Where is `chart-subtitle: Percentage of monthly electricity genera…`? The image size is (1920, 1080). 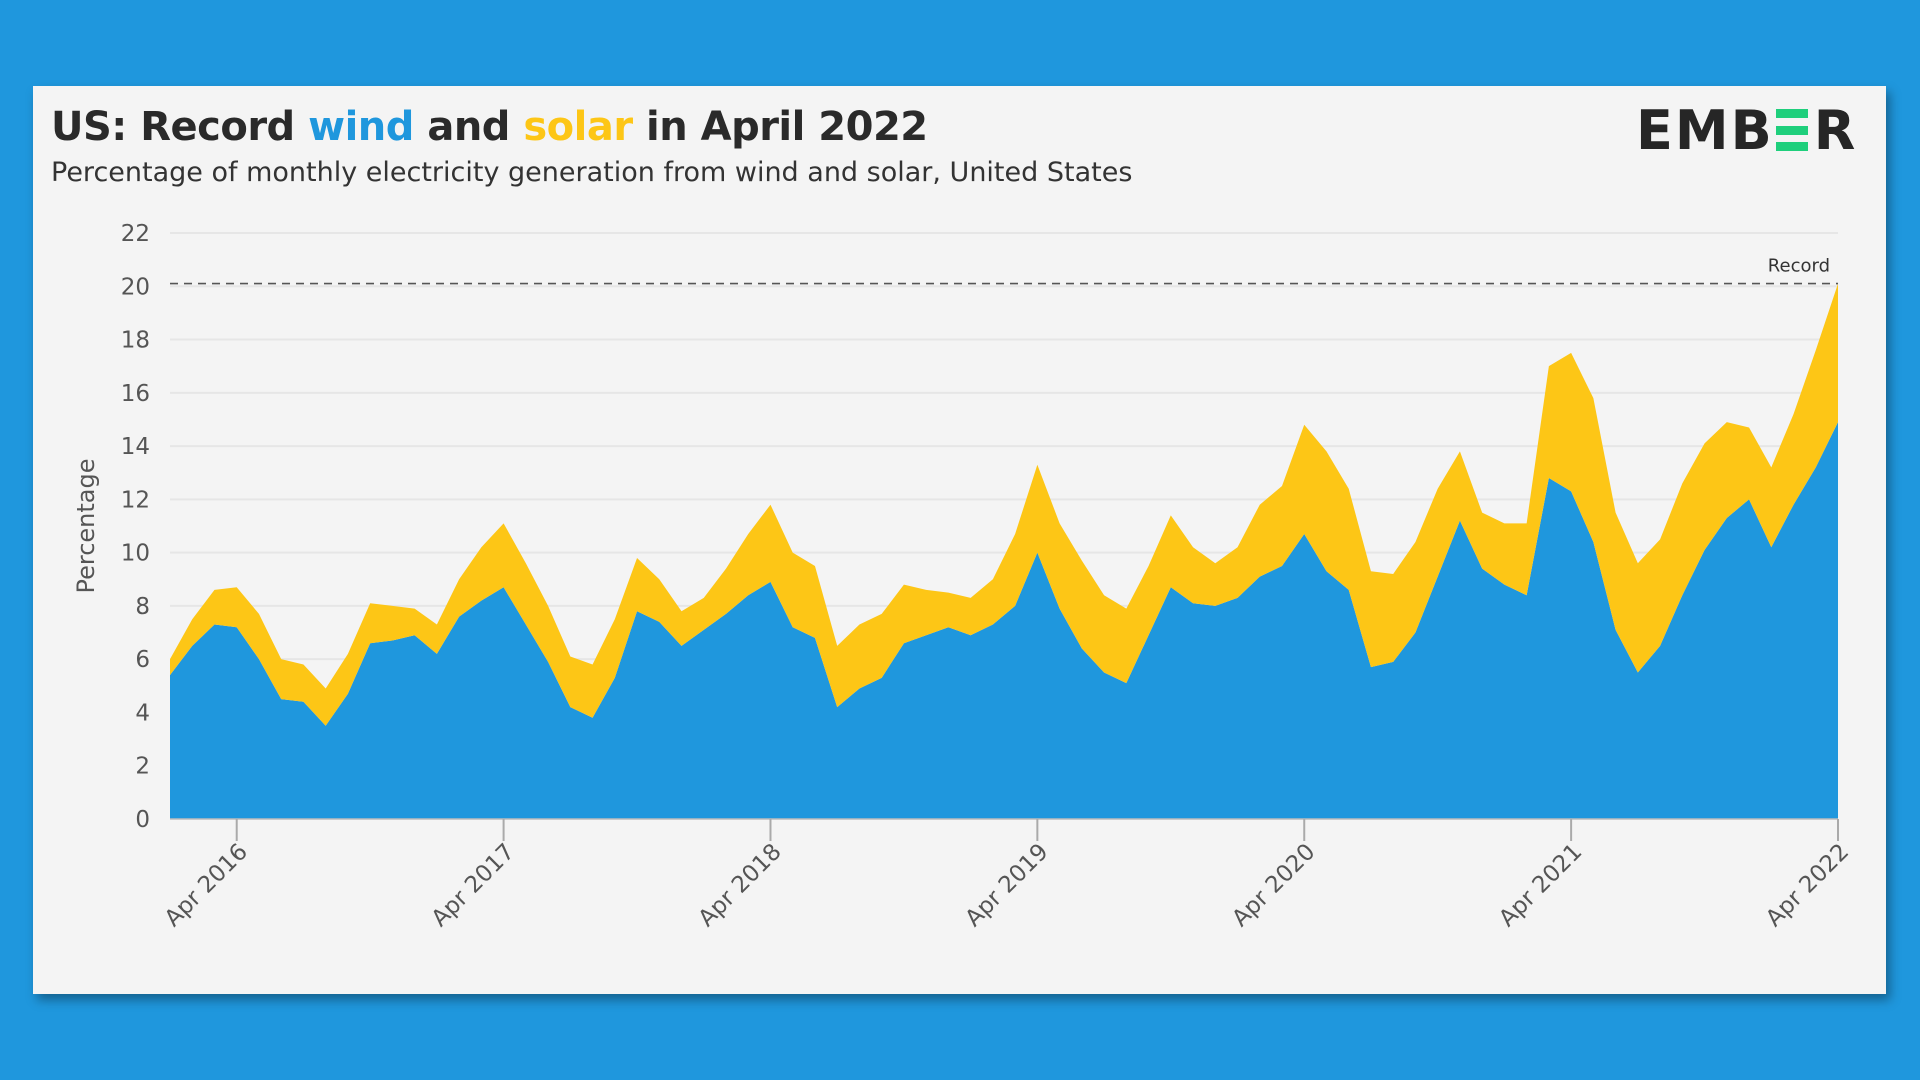 chart-subtitle: Percentage of monthly electricity genera… is located at coordinates (592, 172).